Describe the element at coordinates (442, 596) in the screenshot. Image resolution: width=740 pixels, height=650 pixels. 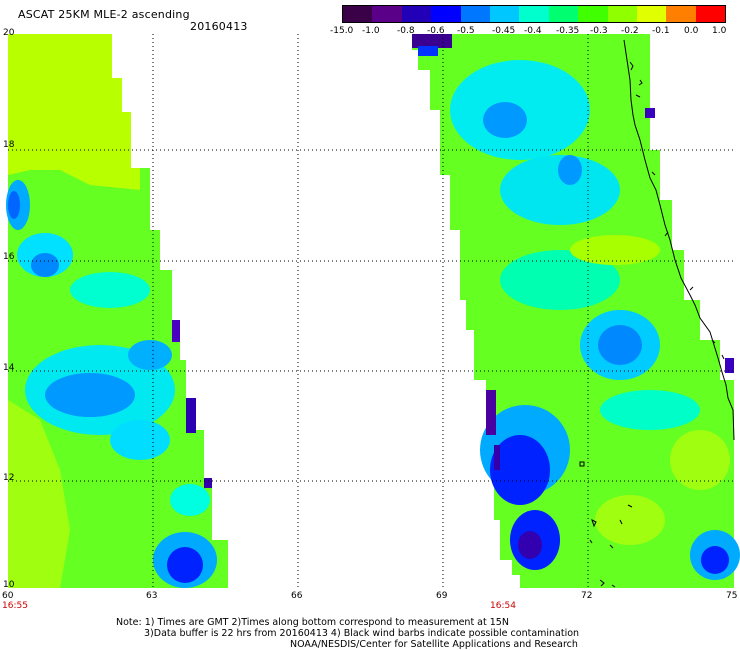
I see `x-tick-label: 69` at that location.